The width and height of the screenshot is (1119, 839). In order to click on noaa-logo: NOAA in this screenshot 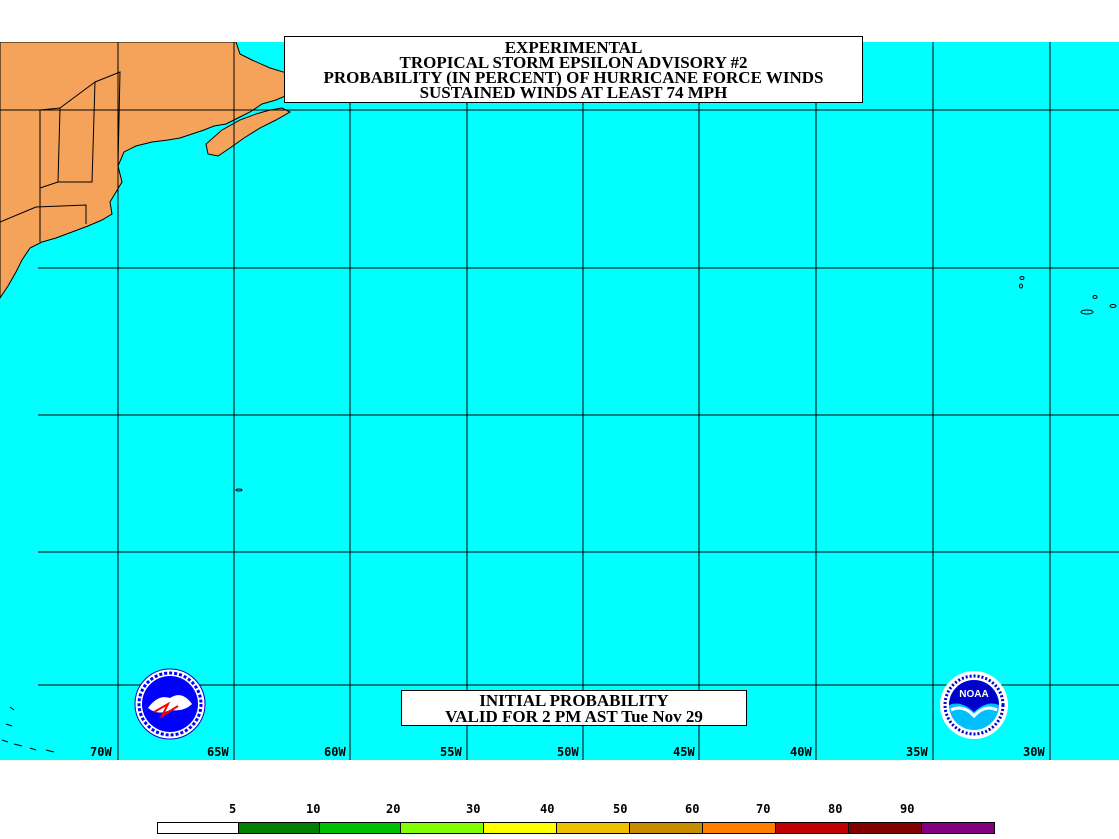, I will do `click(974, 705)`.